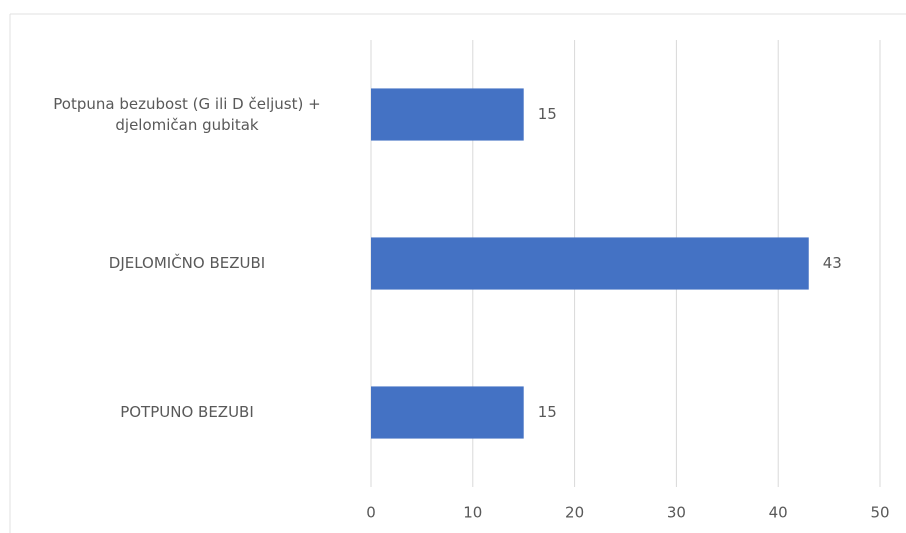 The width and height of the screenshot is (906, 533). Describe the element at coordinates (371, 513) in the screenshot. I see `x-tick-label: 0` at that location.